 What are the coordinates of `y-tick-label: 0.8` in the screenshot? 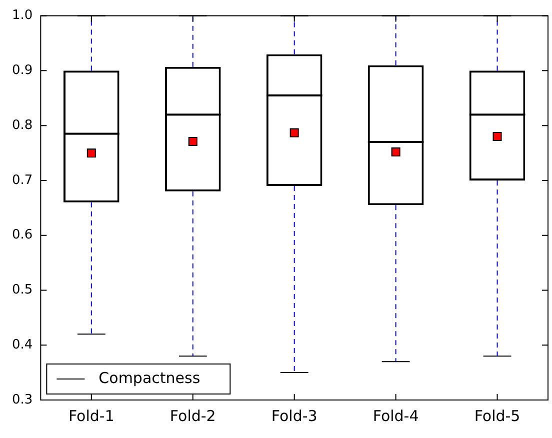 It's located at (22, 125).